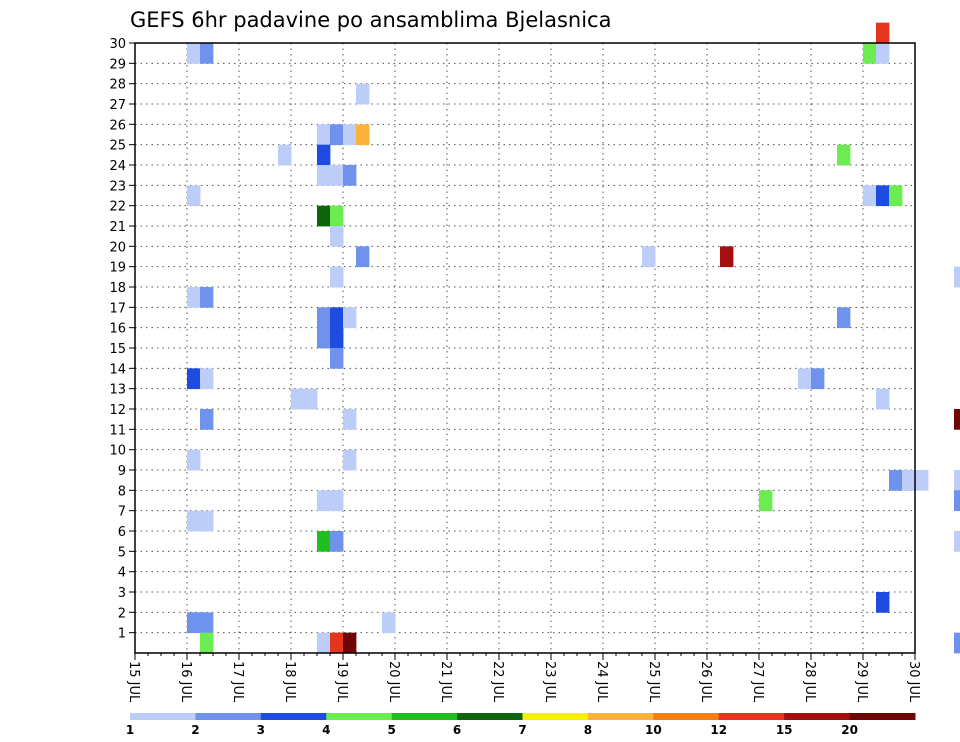 The width and height of the screenshot is (960, 742). Describe the element at coordinates (117, 166) in the screenshot. I see `y-tick-label: 24` at that location.